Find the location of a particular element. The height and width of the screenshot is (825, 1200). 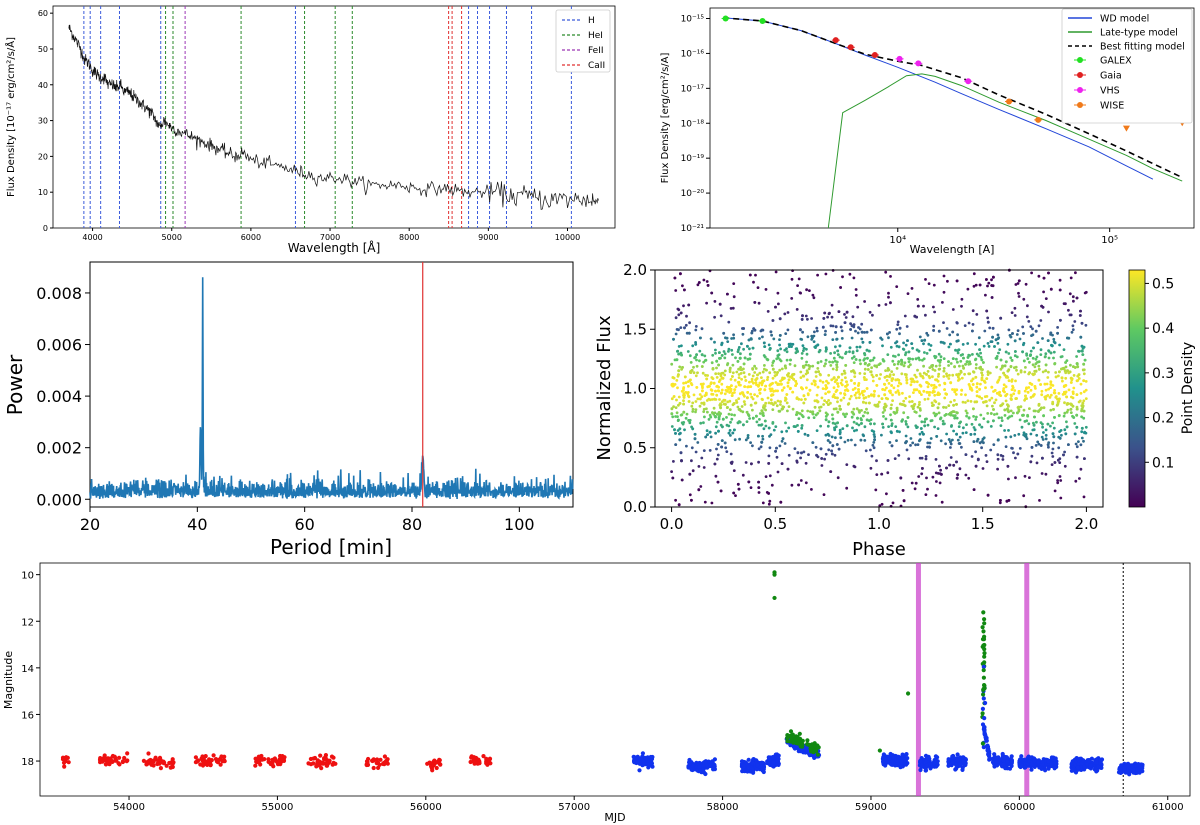

y-tick-label: 0.0 is located at coordinates (635, 507).